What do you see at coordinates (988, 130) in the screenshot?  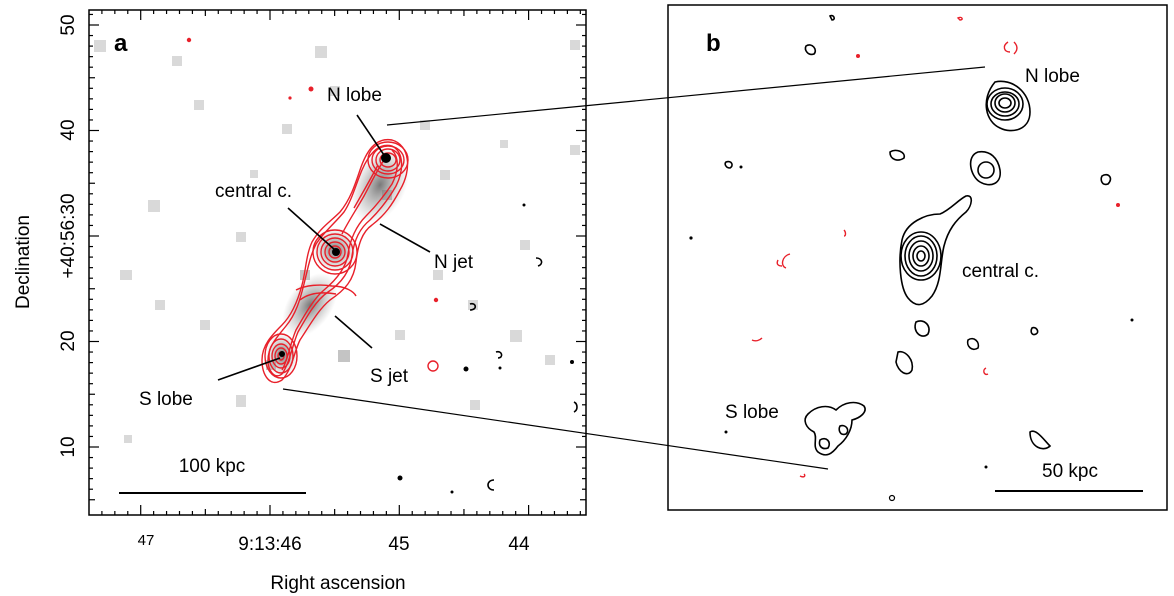 I see `panel-b-red-spots` at bounding box center [988, 130].